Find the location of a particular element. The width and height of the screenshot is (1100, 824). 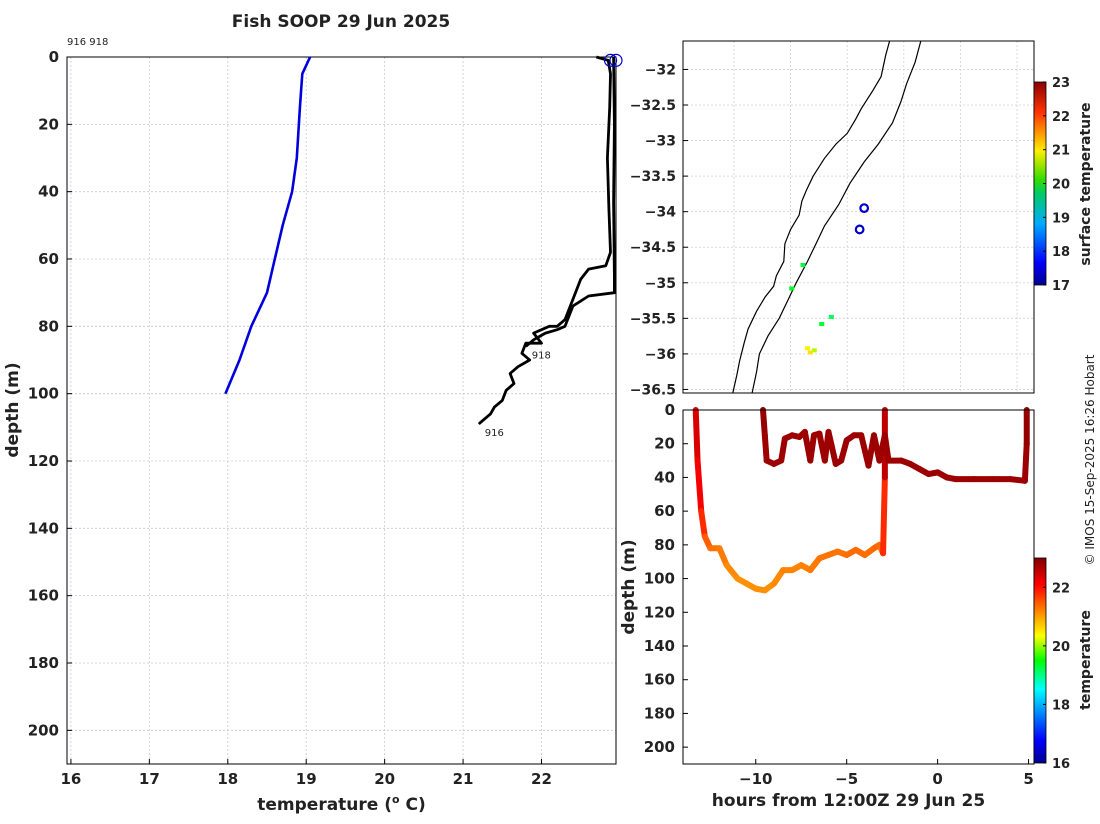

profile-ylabel: depth (m) is located at coordinates (13, 409).